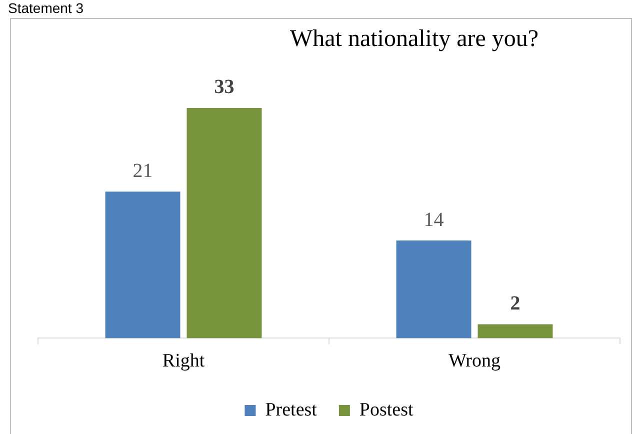 The width and height of the screenshot is (638, 434). Describe the element at coordinates (386, 409) in the screenshot. I see `legend-label: Postest` at that location.